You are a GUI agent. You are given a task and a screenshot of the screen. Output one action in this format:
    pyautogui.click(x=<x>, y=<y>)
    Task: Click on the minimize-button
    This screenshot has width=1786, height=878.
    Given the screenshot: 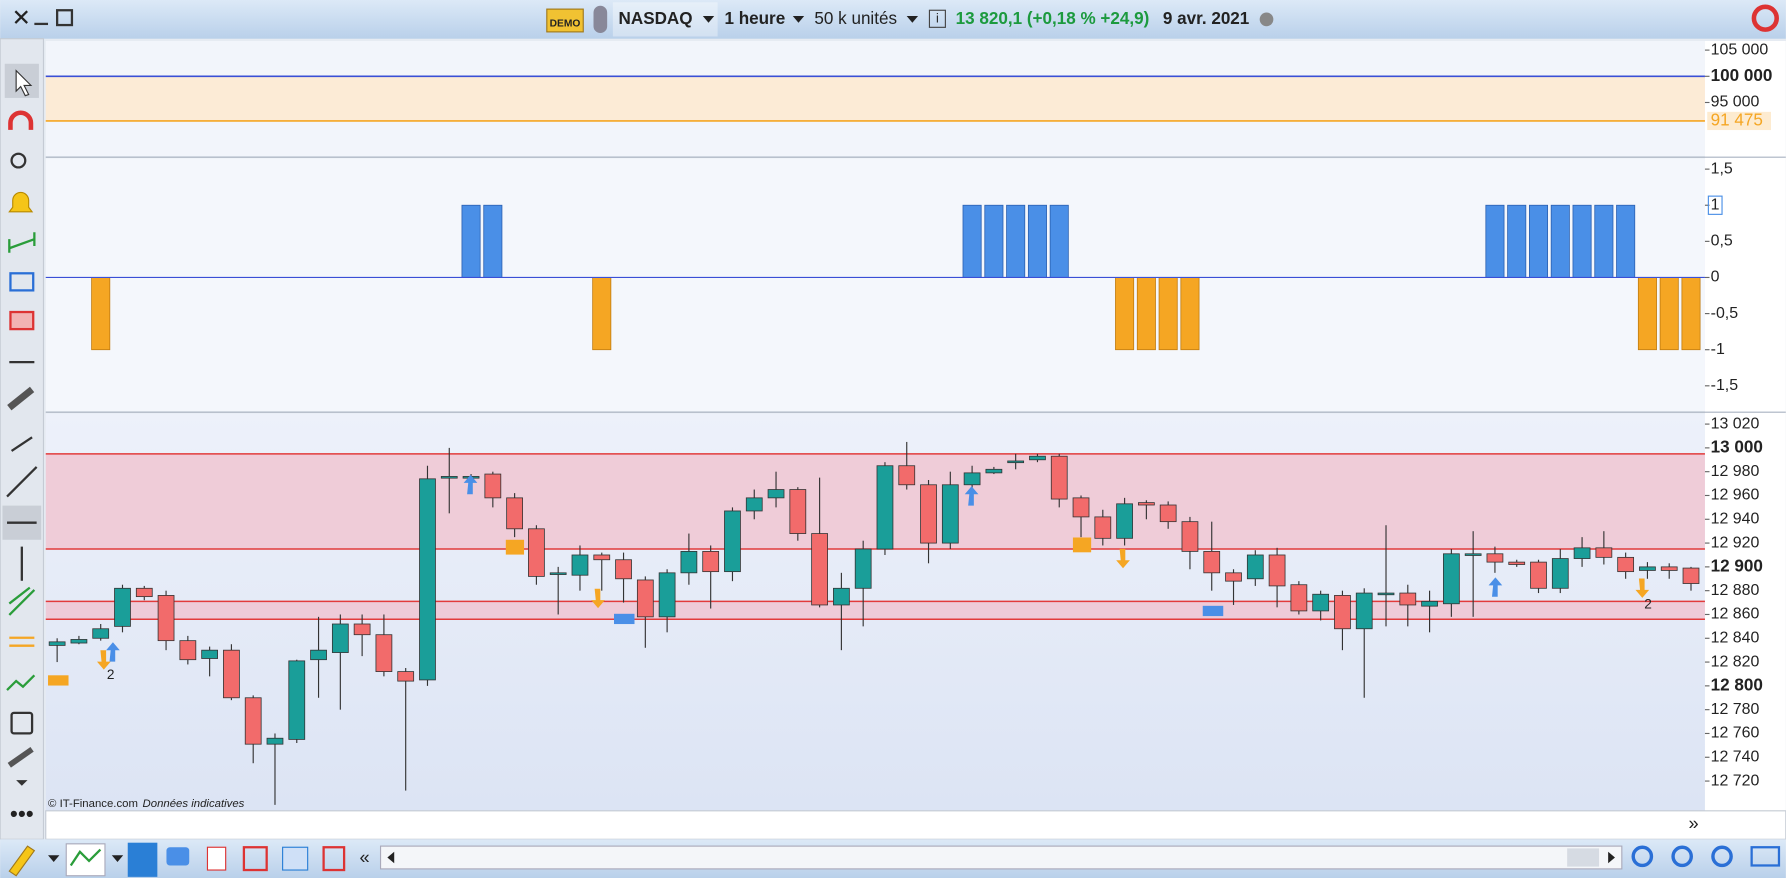 What is the action you would take?
    pyautogui.click(x=41, y=24)
    